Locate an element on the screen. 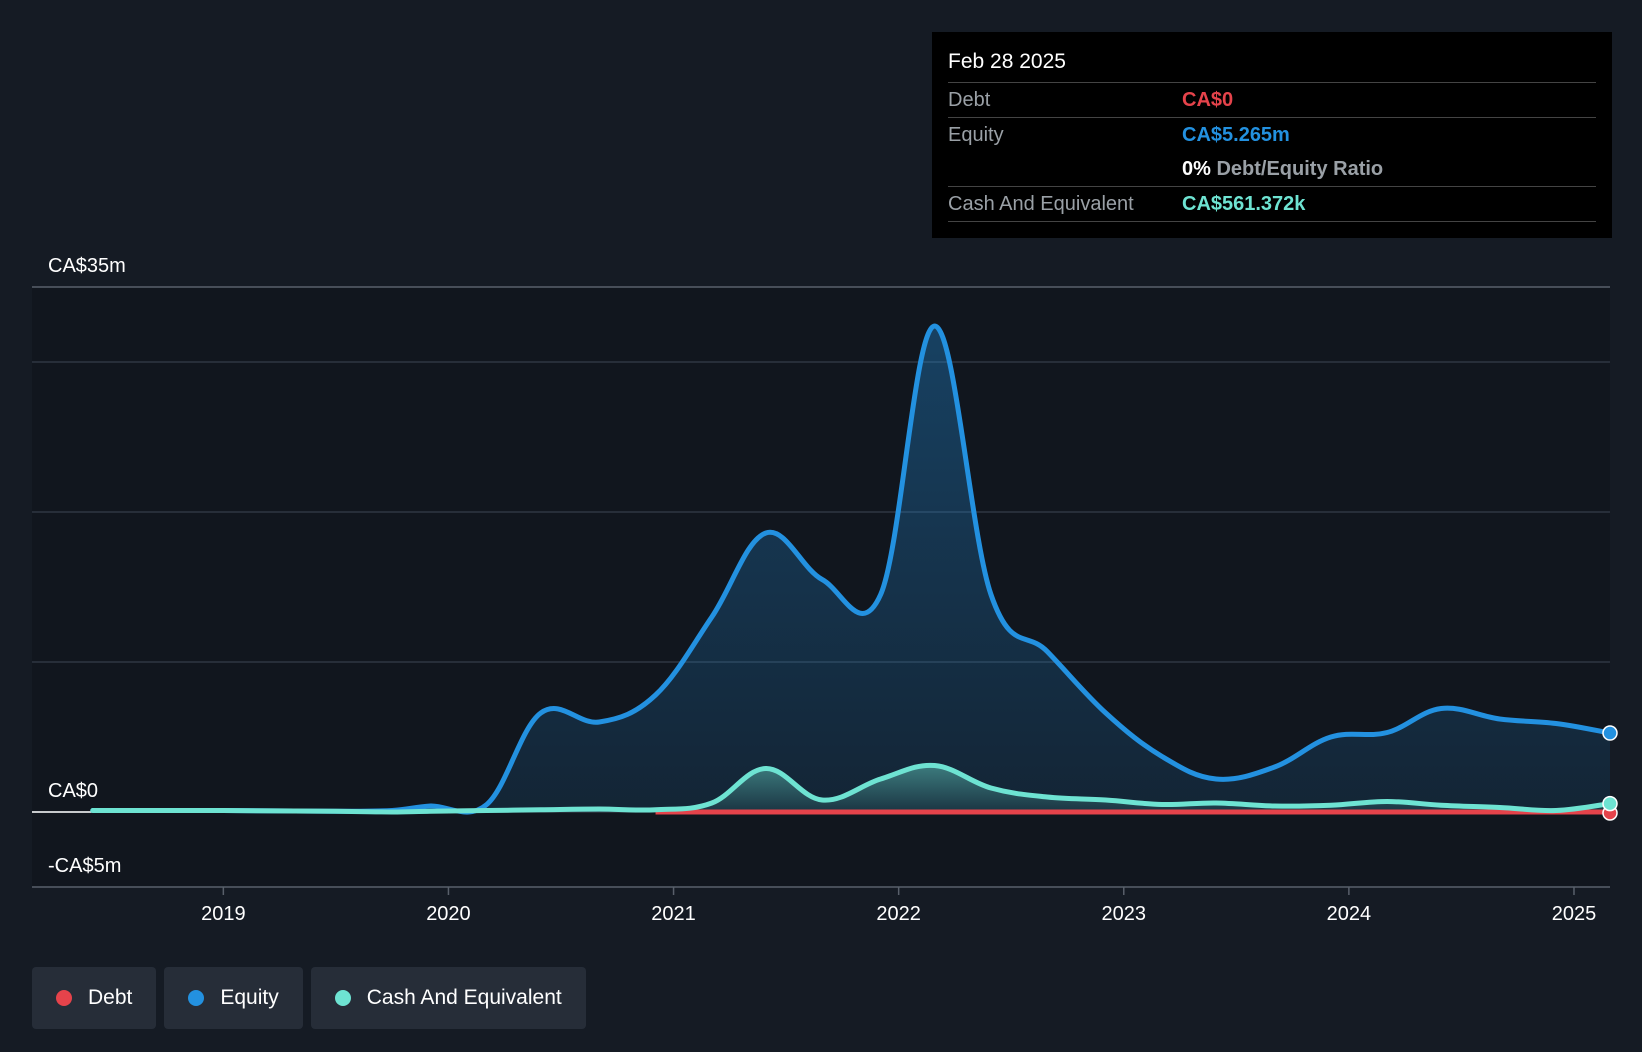  x-tick-label: 2025 is located at coordinates (1574, 914).